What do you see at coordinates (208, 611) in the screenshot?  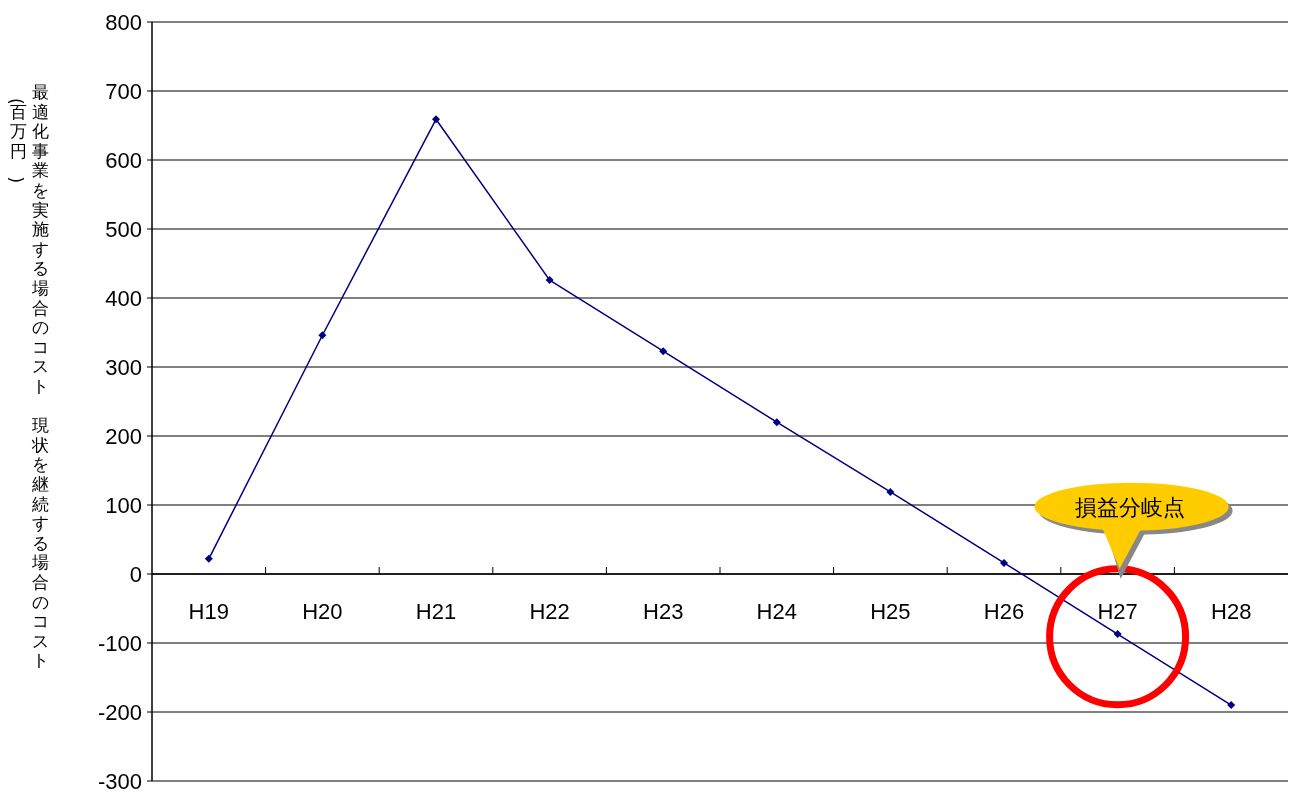 I see `x-tick-label: H19` at bounding box center [208, 611].